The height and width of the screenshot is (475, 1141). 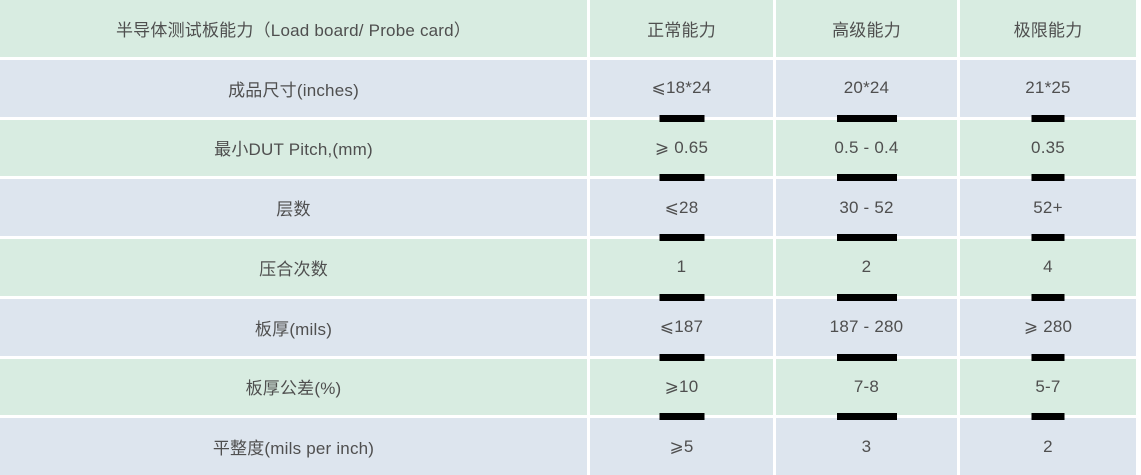 I want to click on table-title: 半导体测试板能力（Load board/ Probe card）, so click(x=293, y=28).